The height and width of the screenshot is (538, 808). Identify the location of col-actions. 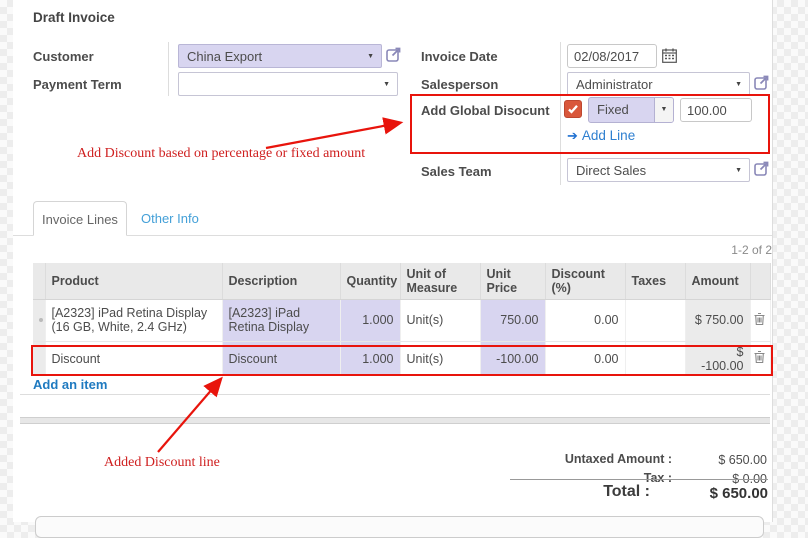
(760, 281).